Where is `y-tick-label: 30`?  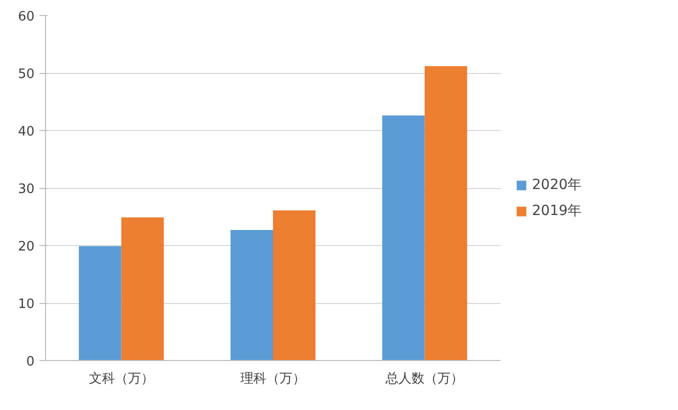 y-tick-label: 30 is located at coordinates (26, 189).